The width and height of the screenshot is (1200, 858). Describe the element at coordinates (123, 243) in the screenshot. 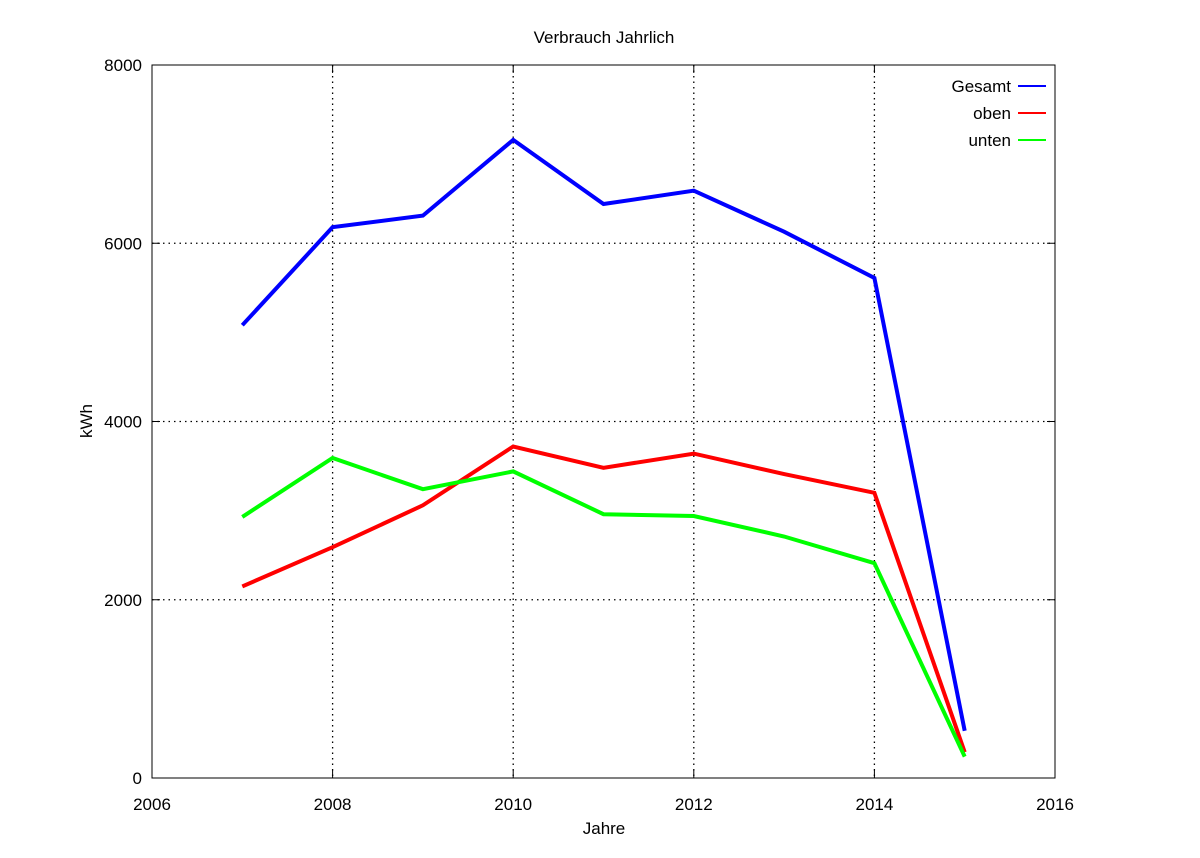

I see `y-tick-label: 6000` at that location.